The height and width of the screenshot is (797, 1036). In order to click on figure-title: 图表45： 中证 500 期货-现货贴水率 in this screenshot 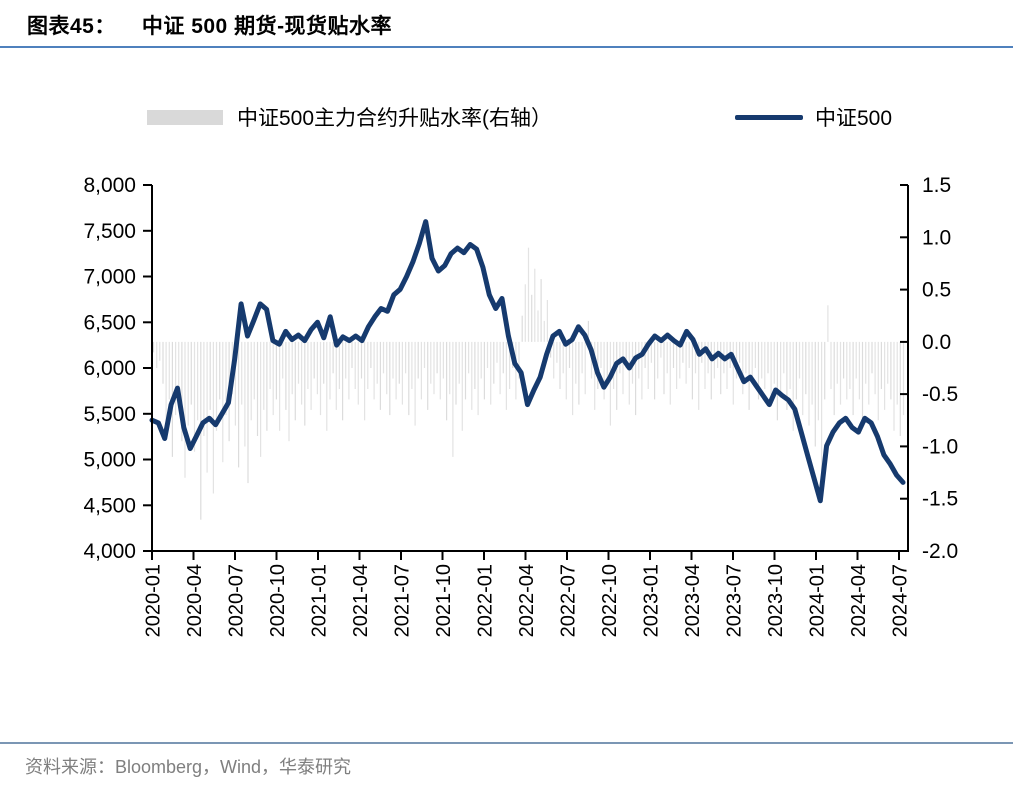, I will do `click(209, 25)`.